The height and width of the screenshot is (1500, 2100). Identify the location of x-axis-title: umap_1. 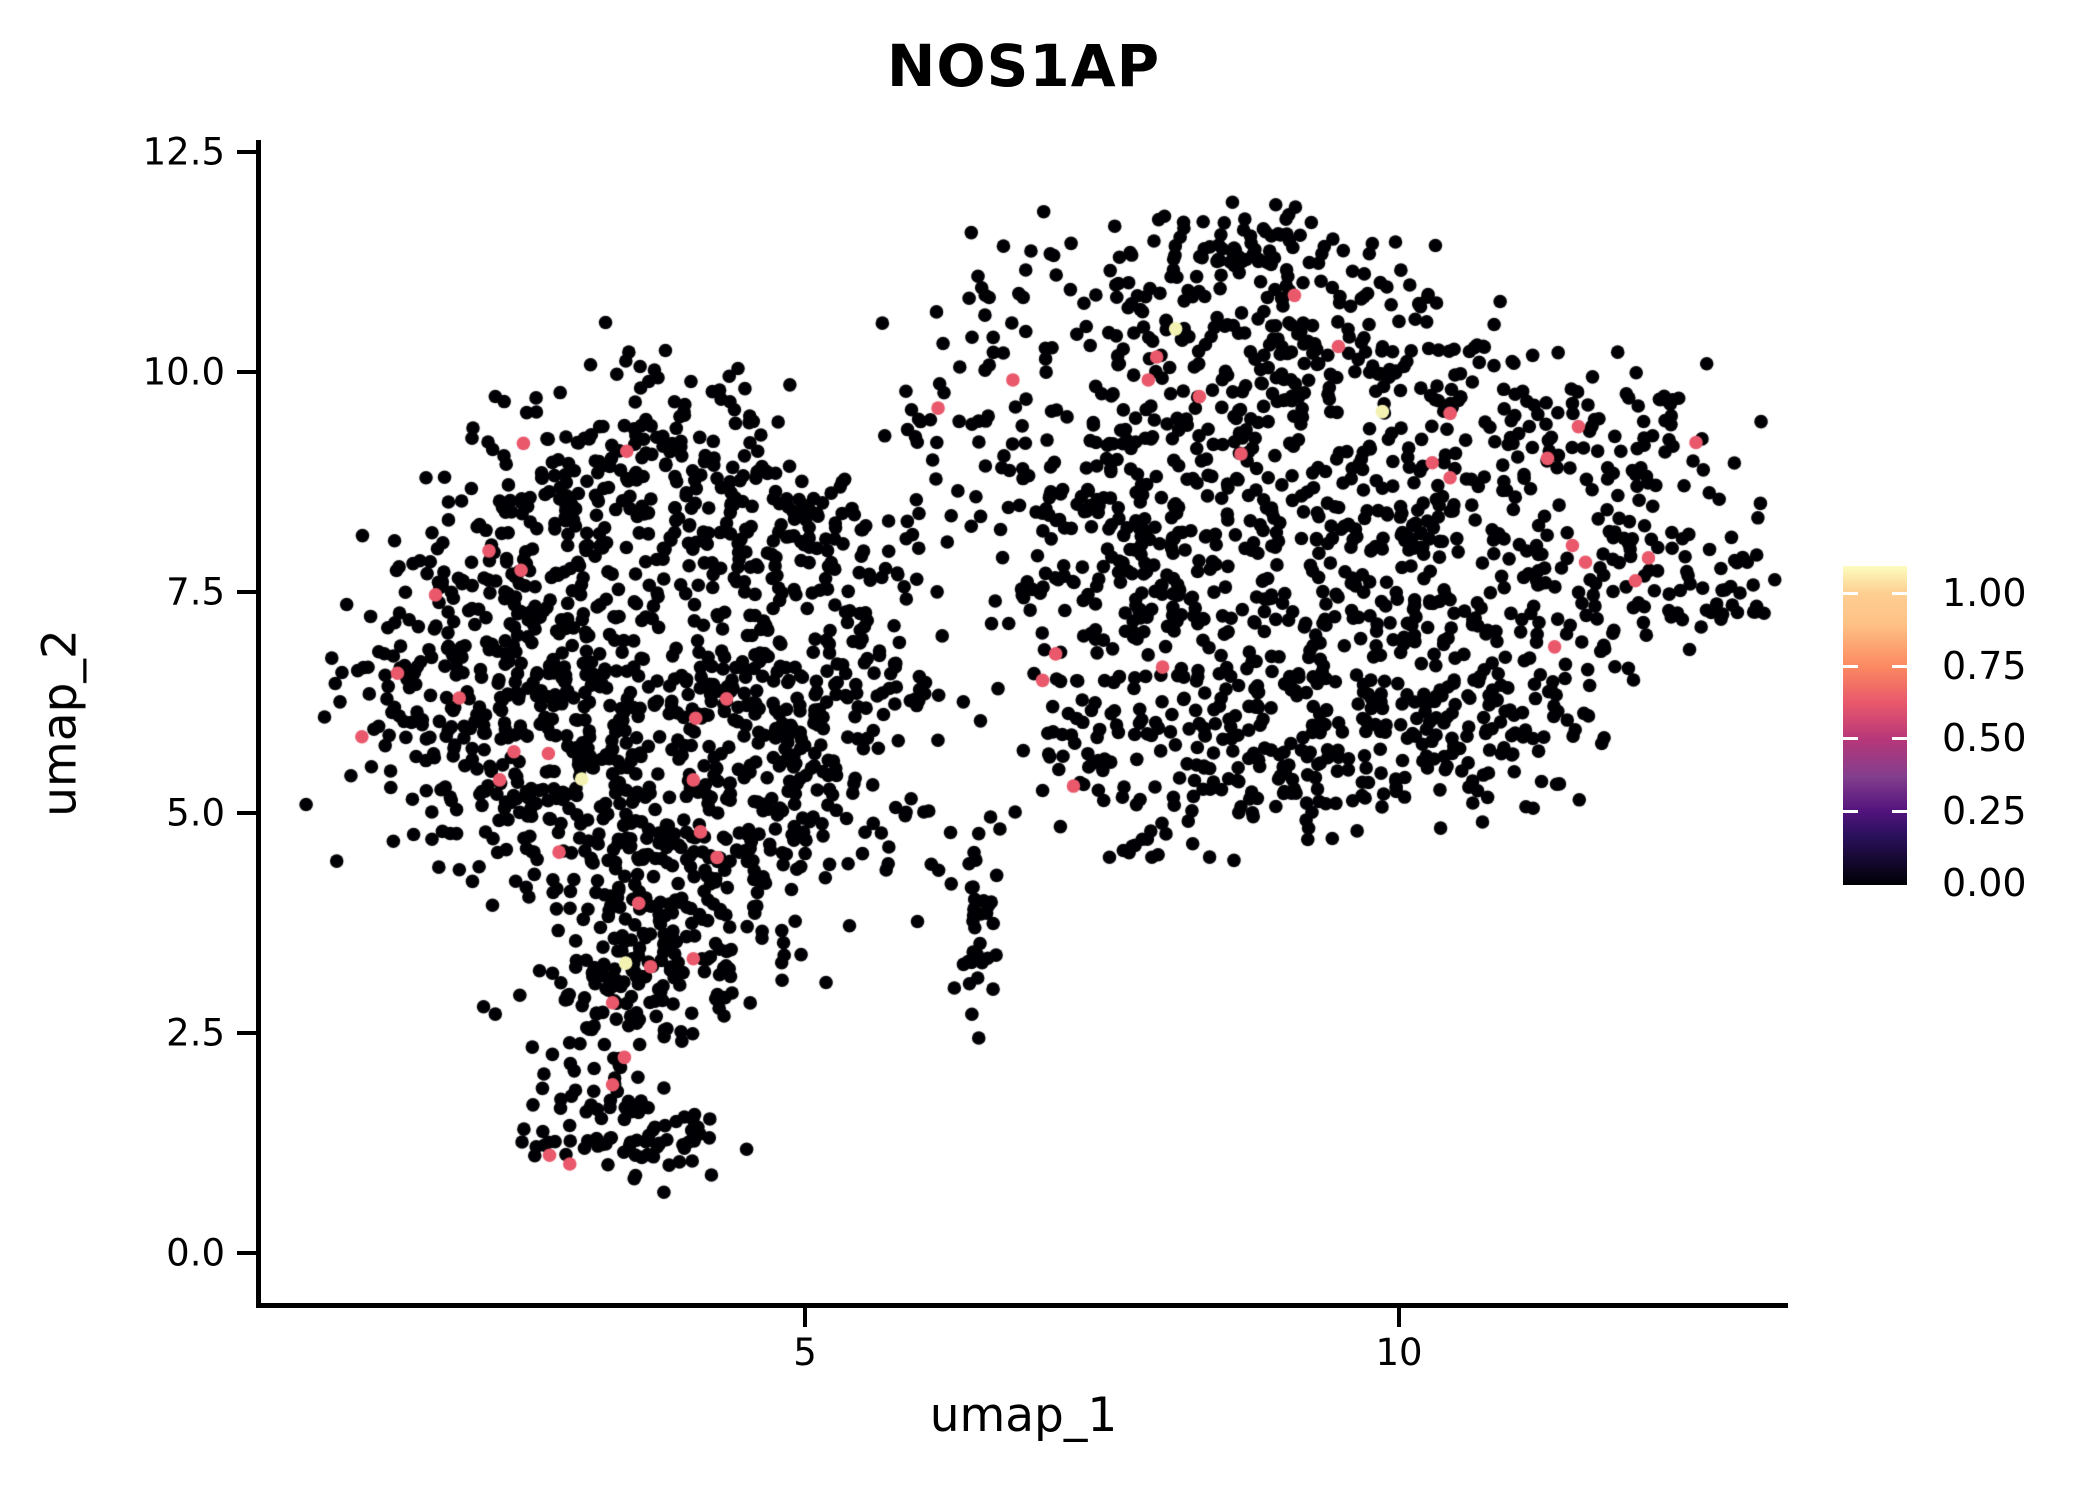
(1023, 1415).